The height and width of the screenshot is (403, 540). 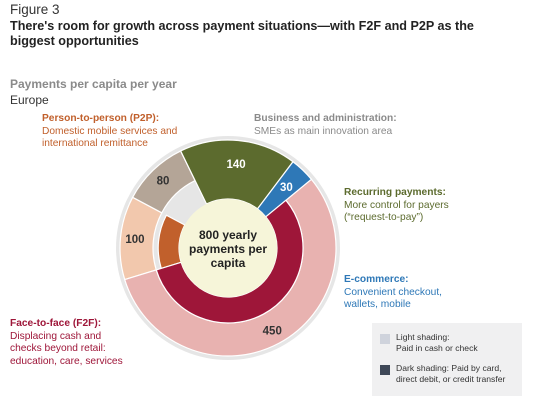 What do you see at coordinates (101, 118) in the screenshot?
I see `label-p2p-title: Person-to-person (P2P):` at bounding box center [101, 118].